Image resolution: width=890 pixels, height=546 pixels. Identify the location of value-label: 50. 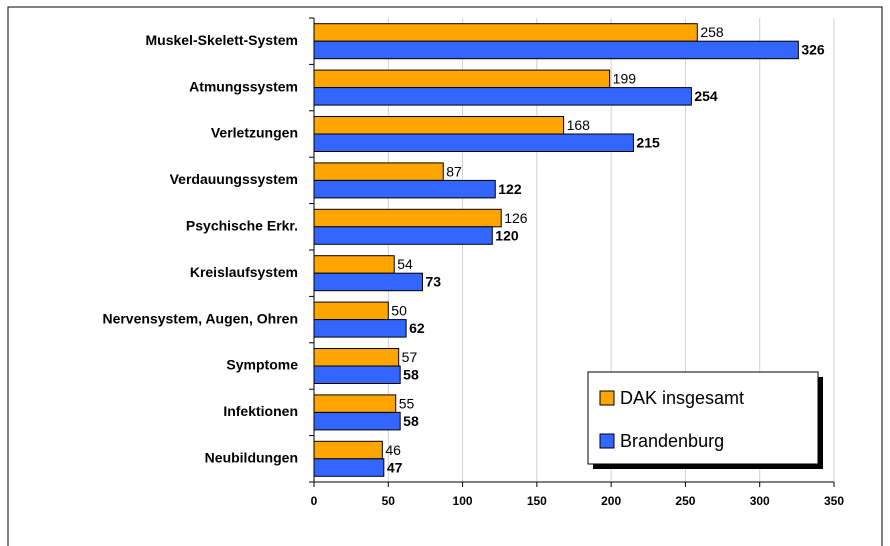
(399, 311).